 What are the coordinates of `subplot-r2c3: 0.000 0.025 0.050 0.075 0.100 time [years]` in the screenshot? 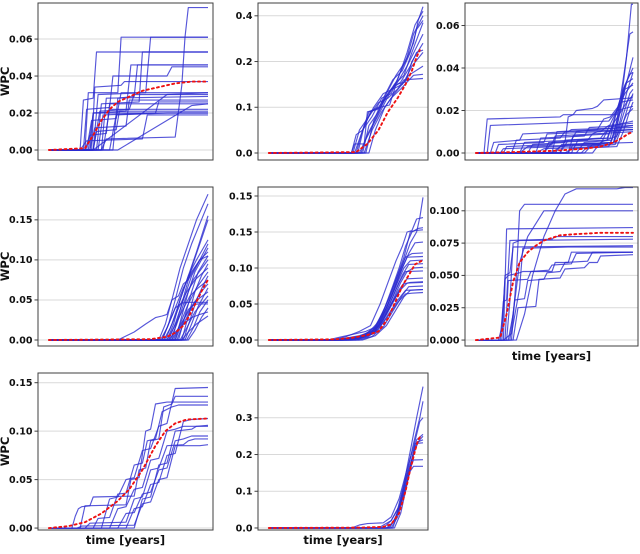 It's located at (534, 274).